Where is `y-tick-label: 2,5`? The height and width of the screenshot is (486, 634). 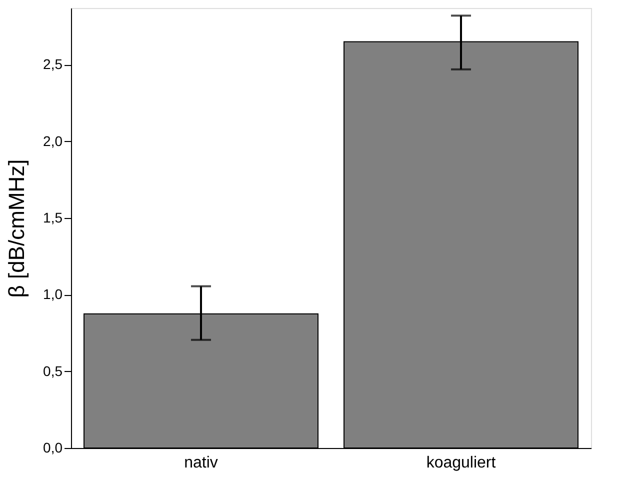
y-tick-label: 2,5 is located at coordinates (53, 64).